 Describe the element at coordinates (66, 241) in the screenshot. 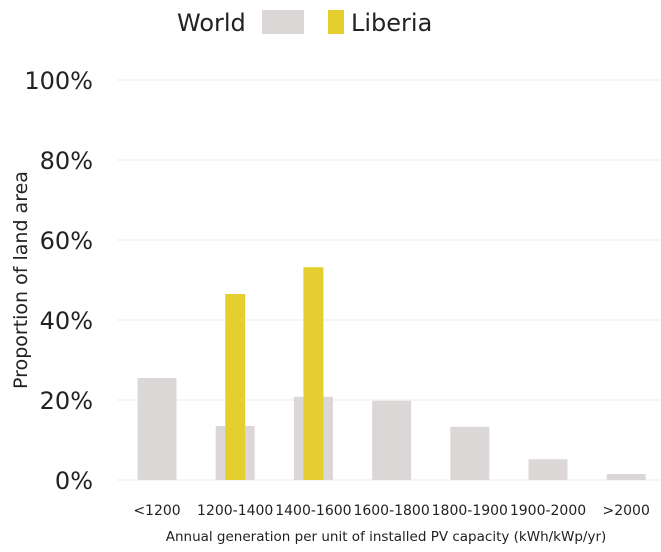

I see `y-tick-label: 60%` at that location.